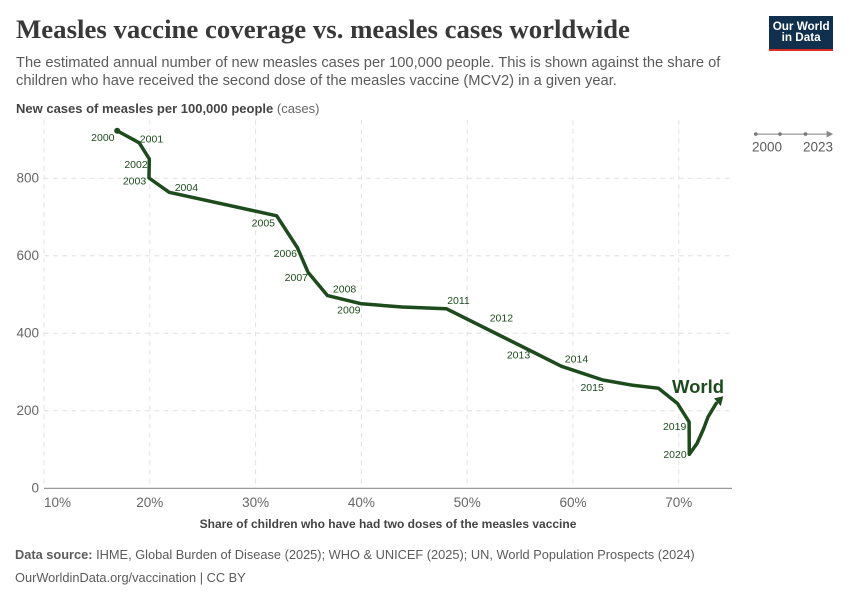 Image resolution: width=850 pixels, height=600 pixels. Describe the element at coordinates (349, 311) in the screenshot. I see `svg-text: 2009` at that location.